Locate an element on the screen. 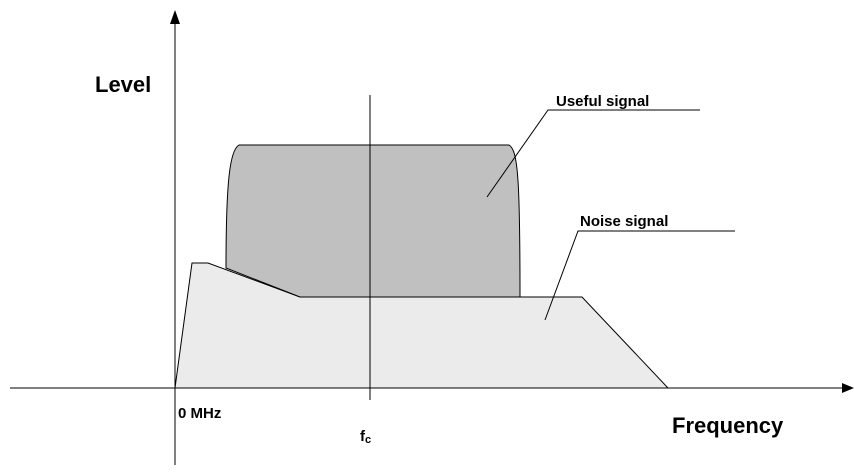 Image resolution: width=854 pixels, height=472 pixels. center-label-sub: c is located at coordinates (368, 440).